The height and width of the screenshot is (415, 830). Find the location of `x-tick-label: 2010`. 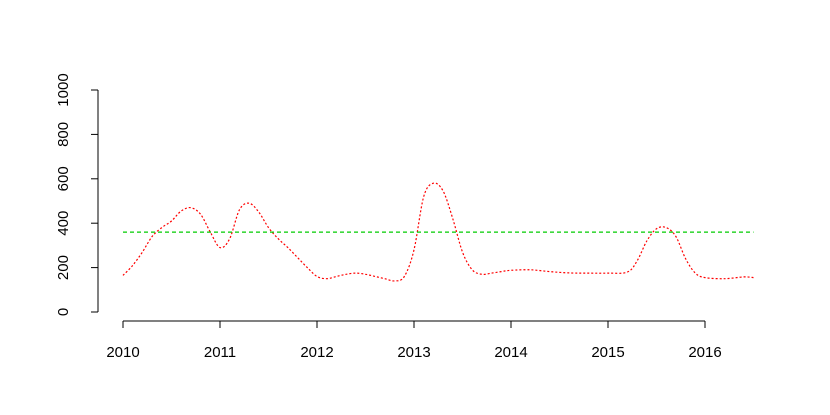

x-tick-label: 2010 is located at coordinates (122, 352).